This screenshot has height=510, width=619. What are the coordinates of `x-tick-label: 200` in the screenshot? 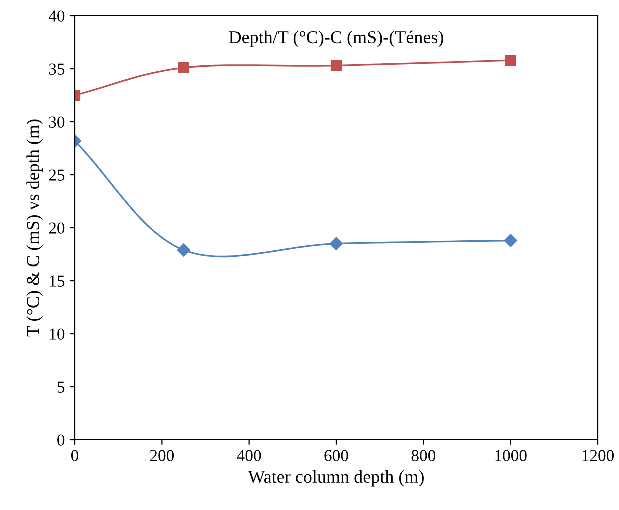 It's located at (162, 456).